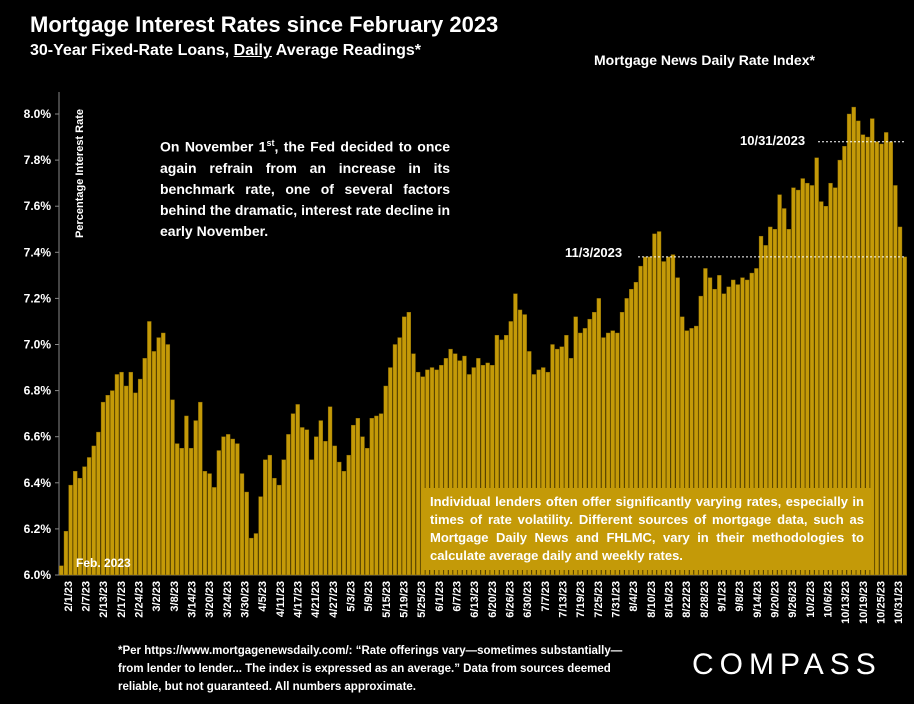 The height and width of the screenshot is (704, 914). I want to click on x-tick-label: 6/30/23, so click(528, 599).